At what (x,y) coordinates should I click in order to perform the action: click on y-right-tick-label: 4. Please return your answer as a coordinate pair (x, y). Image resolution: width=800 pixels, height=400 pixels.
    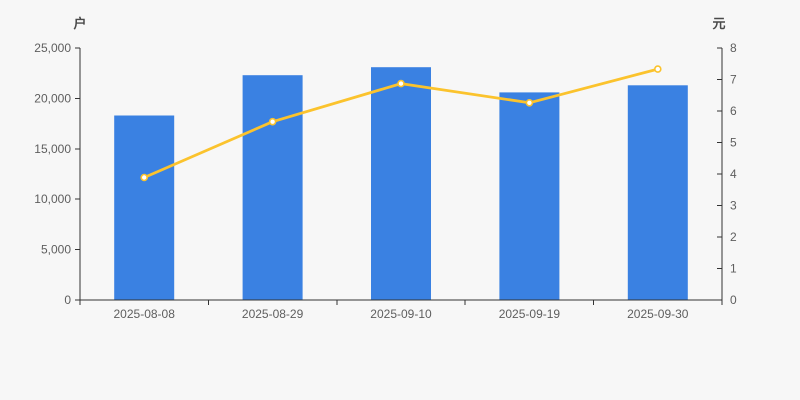
    Looking at the image, I should click on (733, 174).